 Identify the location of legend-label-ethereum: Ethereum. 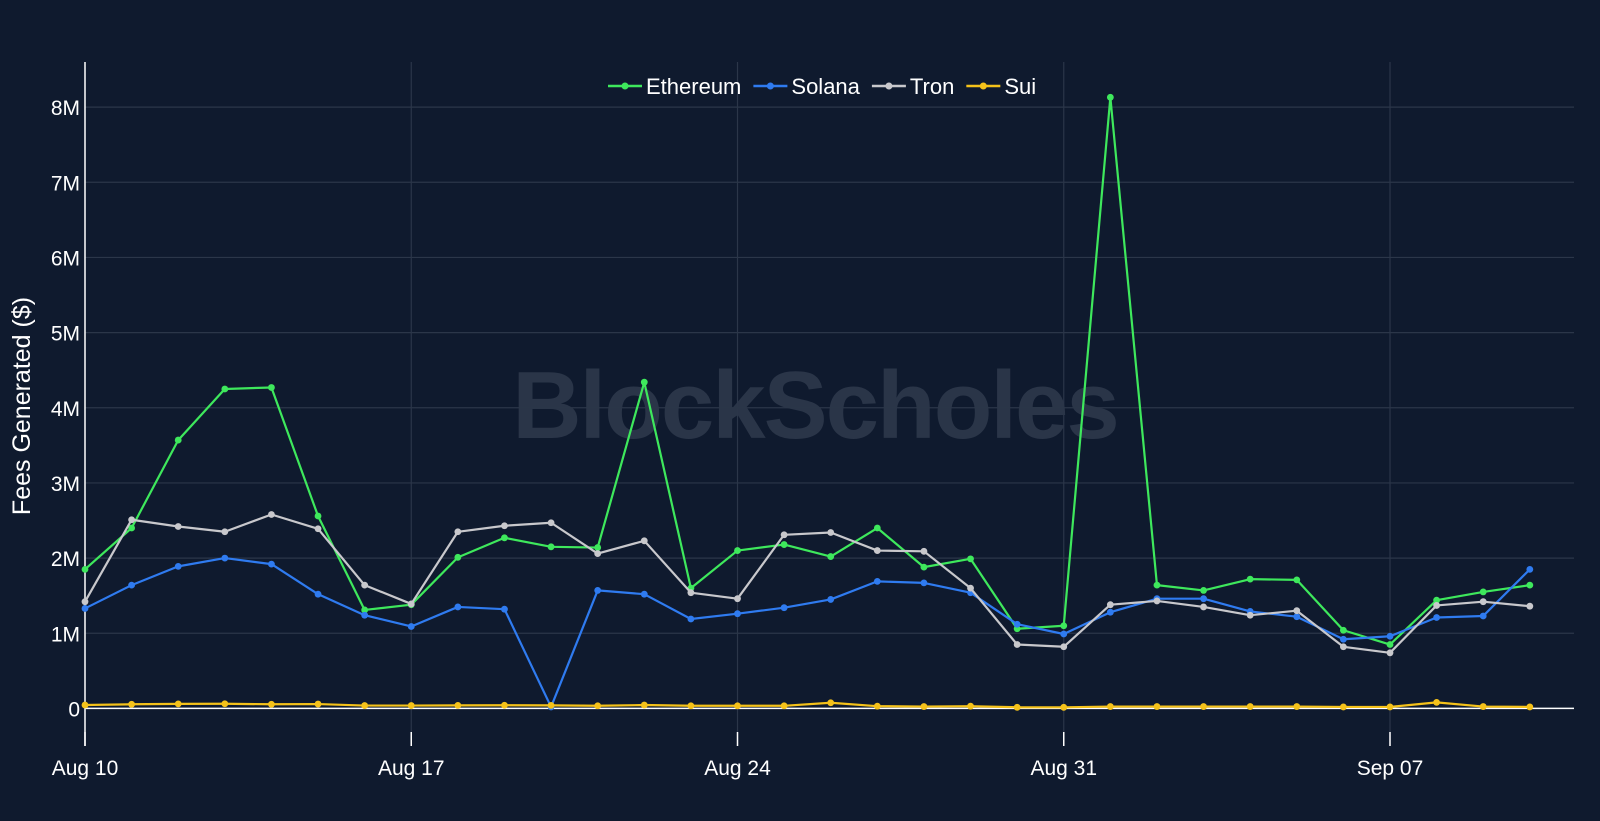
(693, 86).